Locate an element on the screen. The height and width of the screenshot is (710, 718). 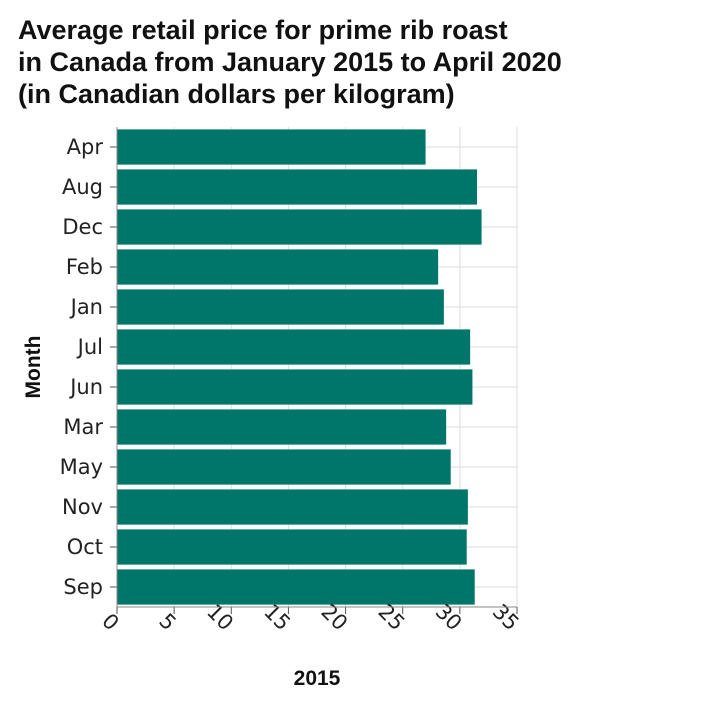
y-tick-label: Aug is located at coordinates (82, 187).